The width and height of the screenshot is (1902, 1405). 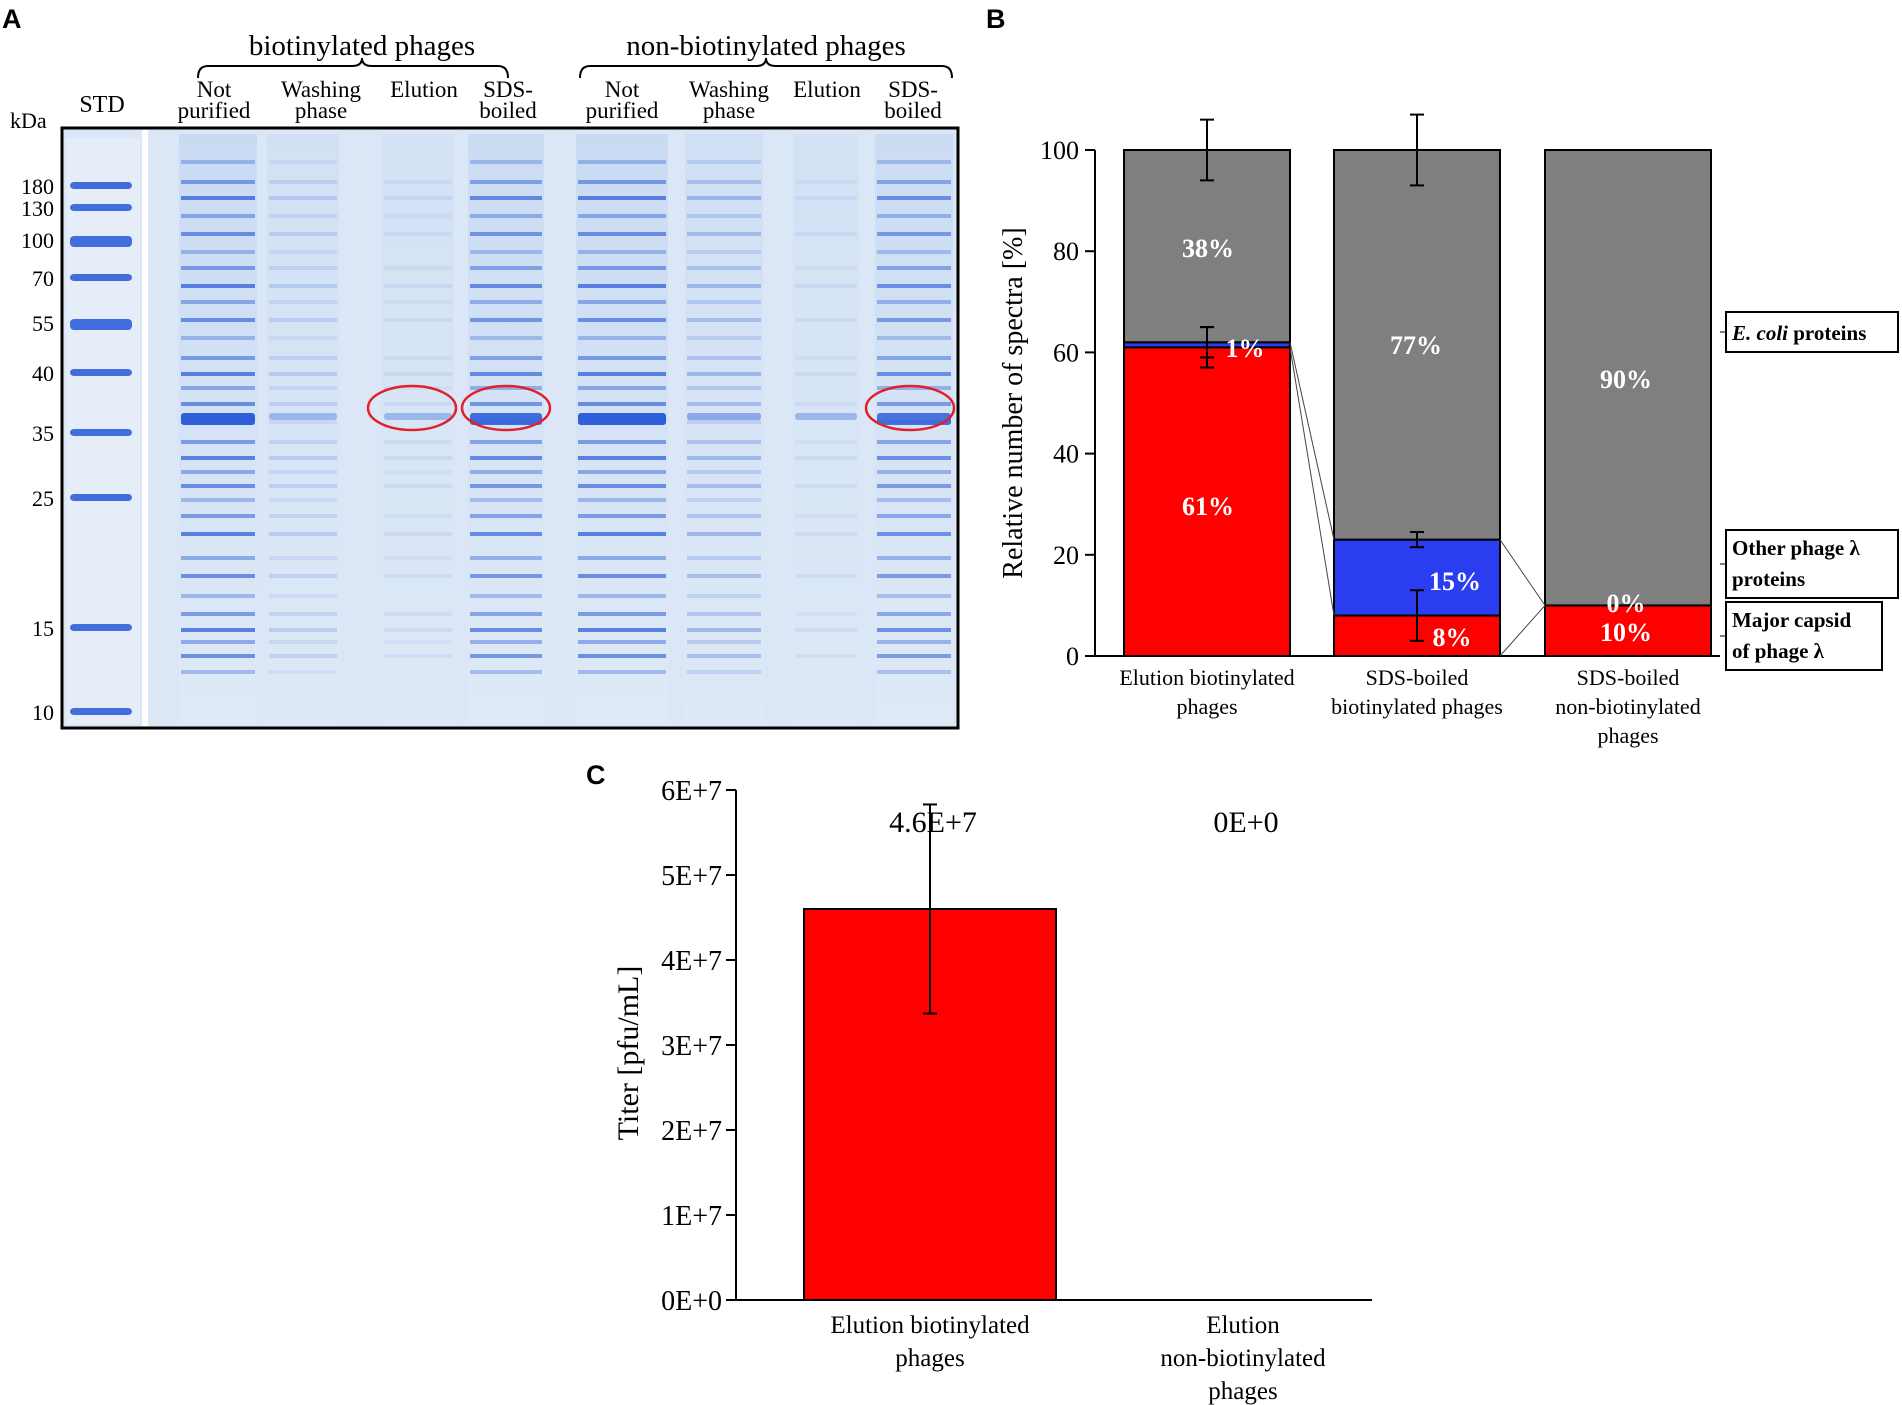 I want to click on x-category-label: non-biotinylated, so click(x=1243, y=1358).